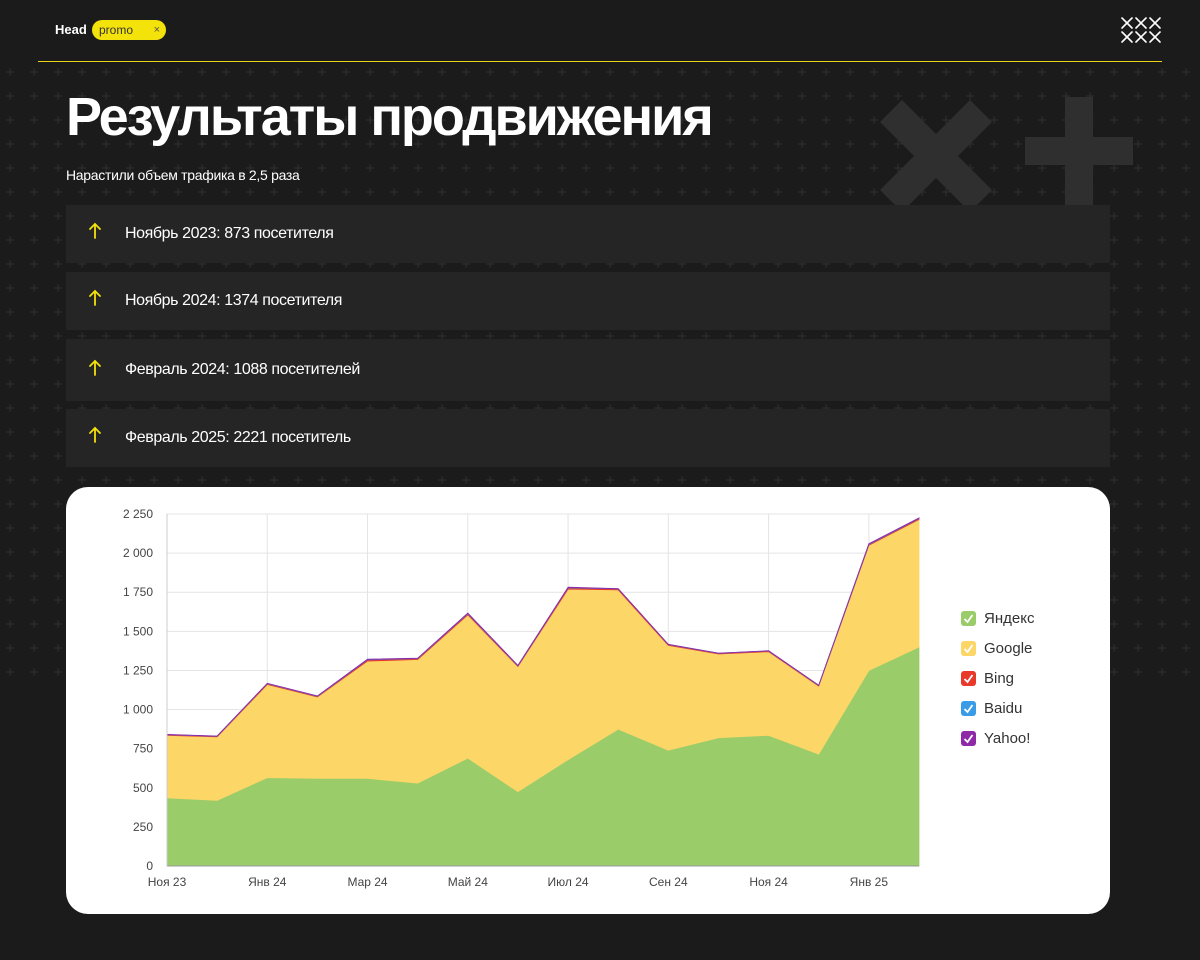  Describe the element at coordinates (468, 882) in the screenshot. I see `x-tick-label: Май 24` at that location.